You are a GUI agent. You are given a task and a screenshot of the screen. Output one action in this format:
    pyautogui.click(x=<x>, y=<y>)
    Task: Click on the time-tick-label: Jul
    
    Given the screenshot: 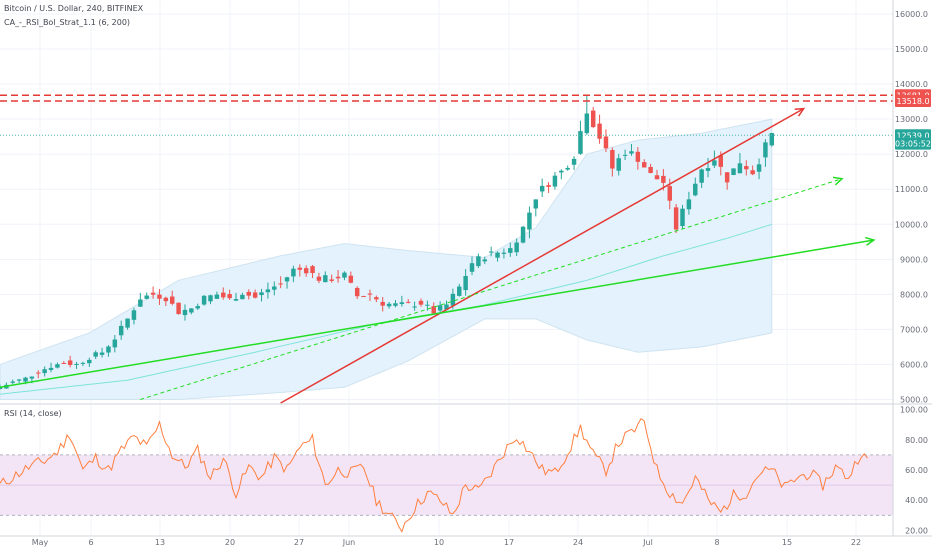 What is the action you would take?
    pyautogui.click(x=647, y=542)
    